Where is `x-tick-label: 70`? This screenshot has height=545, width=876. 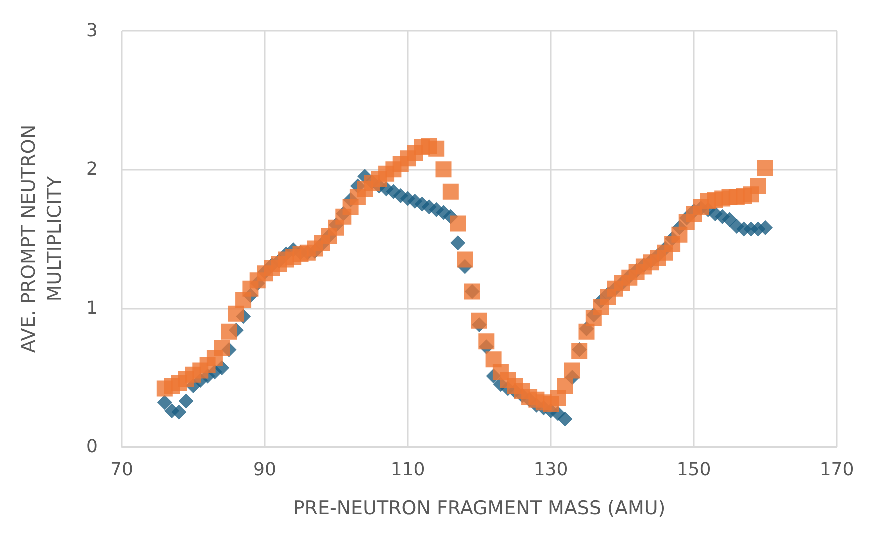 x-tick-label: 70 is located at coordinates (122, 470).